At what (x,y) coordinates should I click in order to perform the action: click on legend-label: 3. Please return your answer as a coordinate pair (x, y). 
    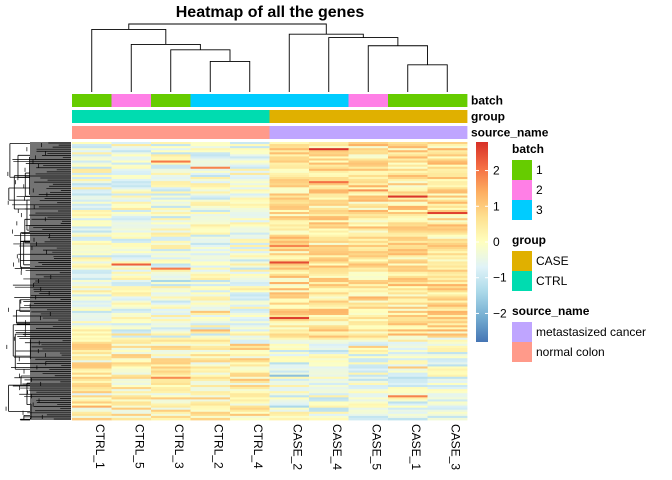
    Looking at the image, I should click on (539, 210).